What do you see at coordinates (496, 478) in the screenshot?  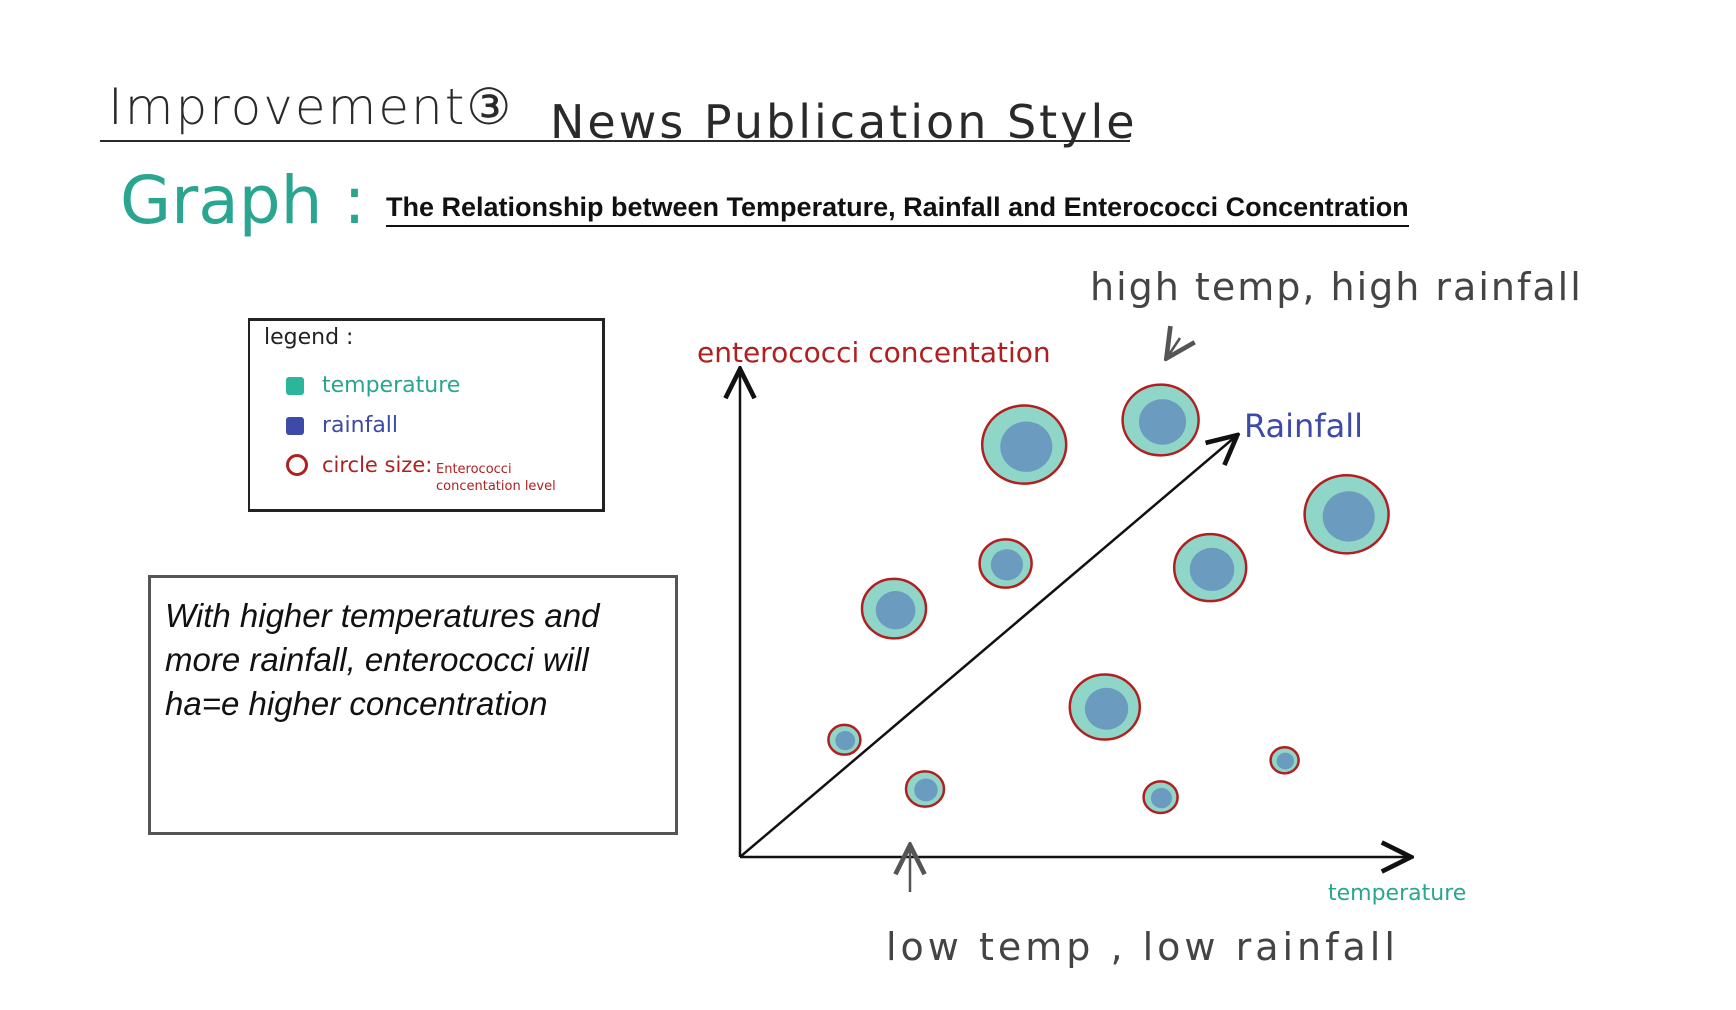 I see `legend-circle-note: Enterococci concentation level` at bounding box center [496, 478].